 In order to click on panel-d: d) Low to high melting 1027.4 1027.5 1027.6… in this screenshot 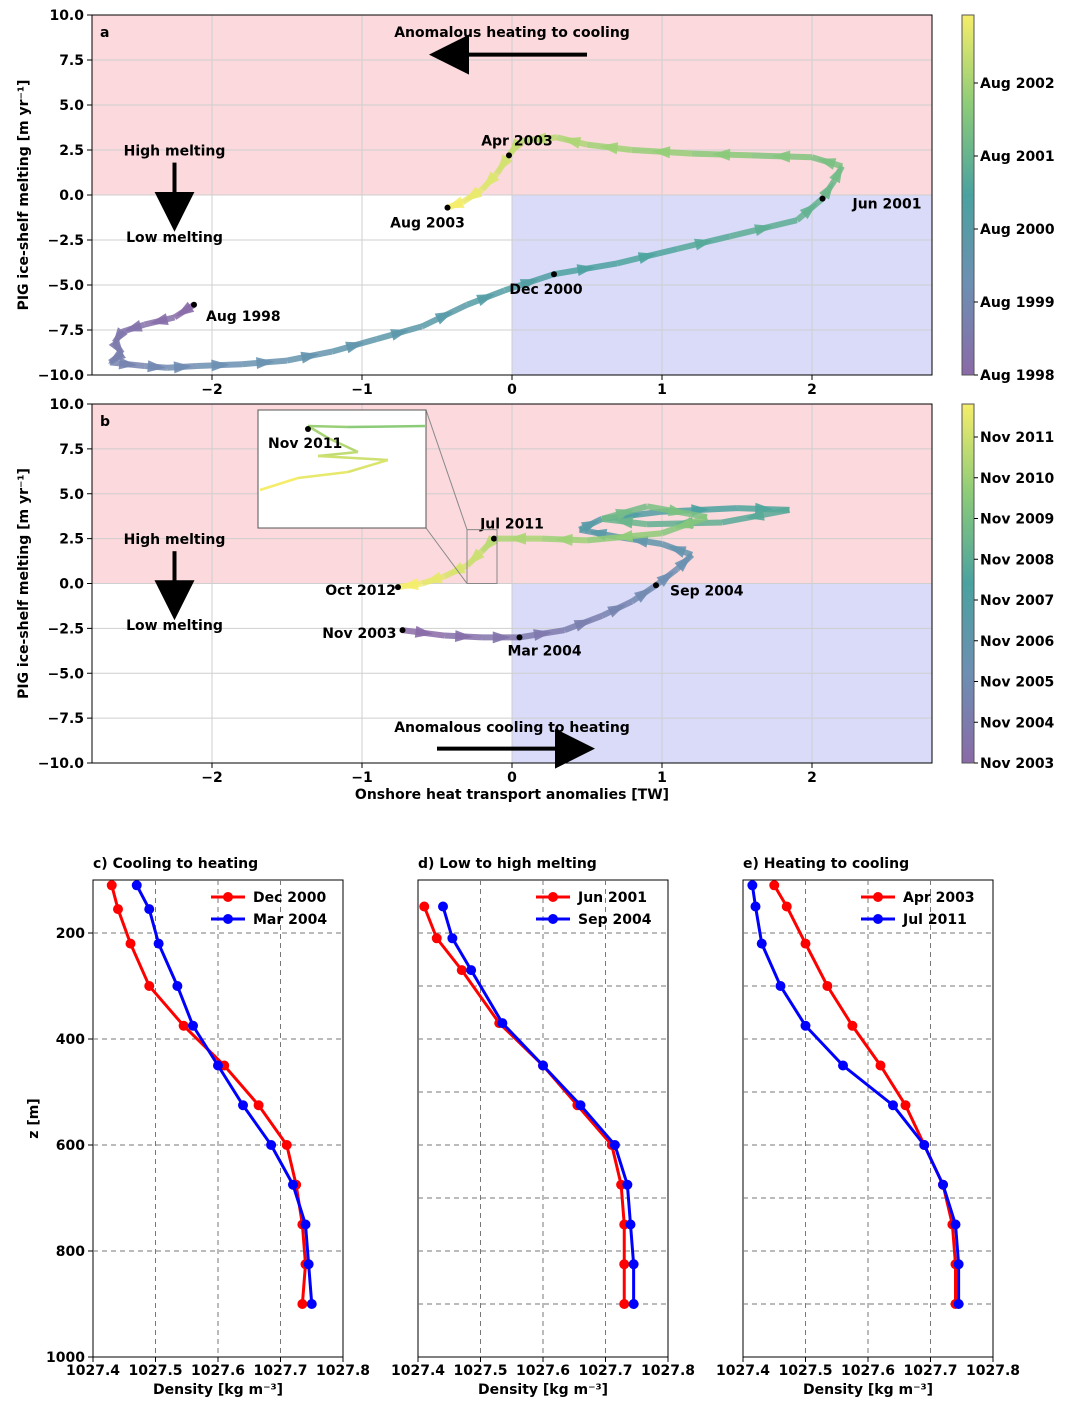, I will do `click(543, 1127)`.